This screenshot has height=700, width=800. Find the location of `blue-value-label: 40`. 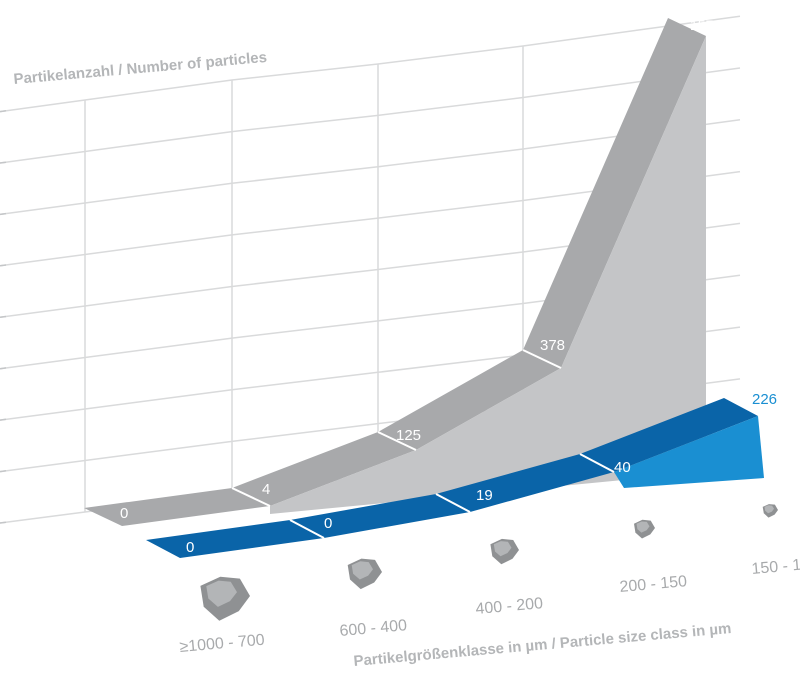

blue-value-label: 40 is located at coordinates (622, 467).